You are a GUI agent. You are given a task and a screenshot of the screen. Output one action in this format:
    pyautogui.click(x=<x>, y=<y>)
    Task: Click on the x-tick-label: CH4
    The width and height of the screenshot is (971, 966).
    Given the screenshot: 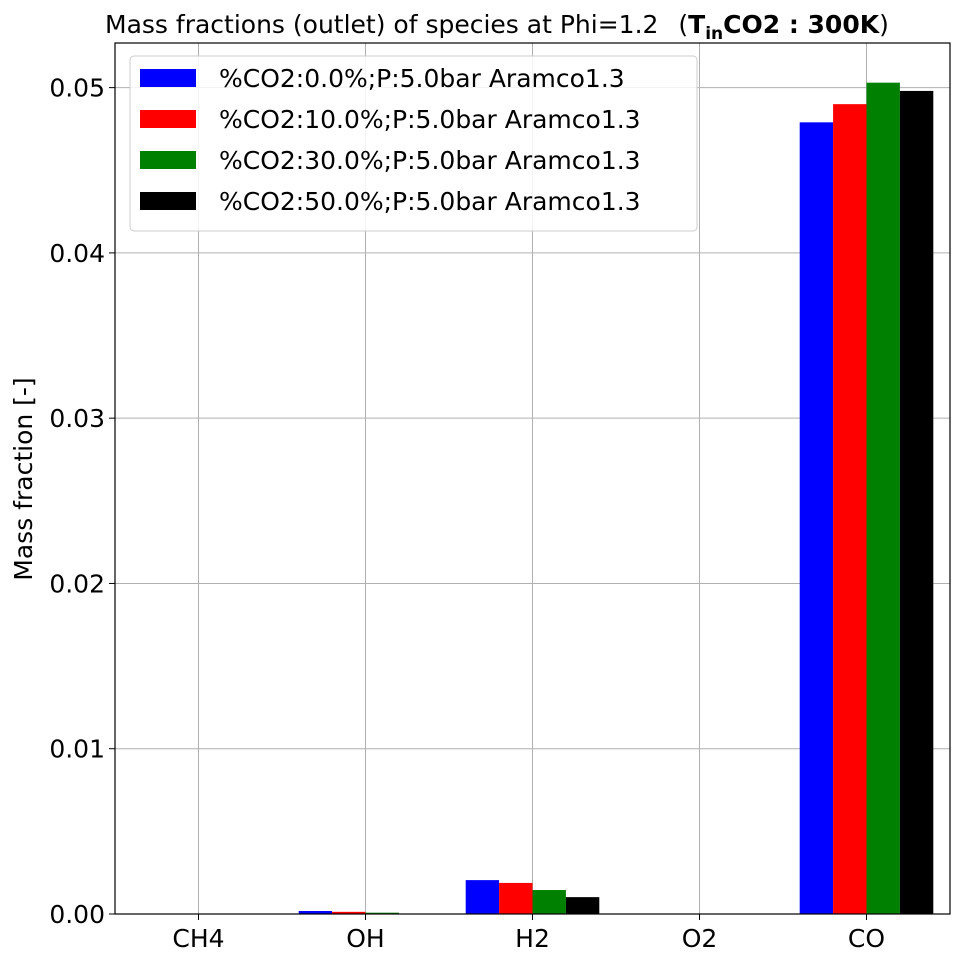 What is the action you would take?
    pyautogui.click(x=198, y=938)
    